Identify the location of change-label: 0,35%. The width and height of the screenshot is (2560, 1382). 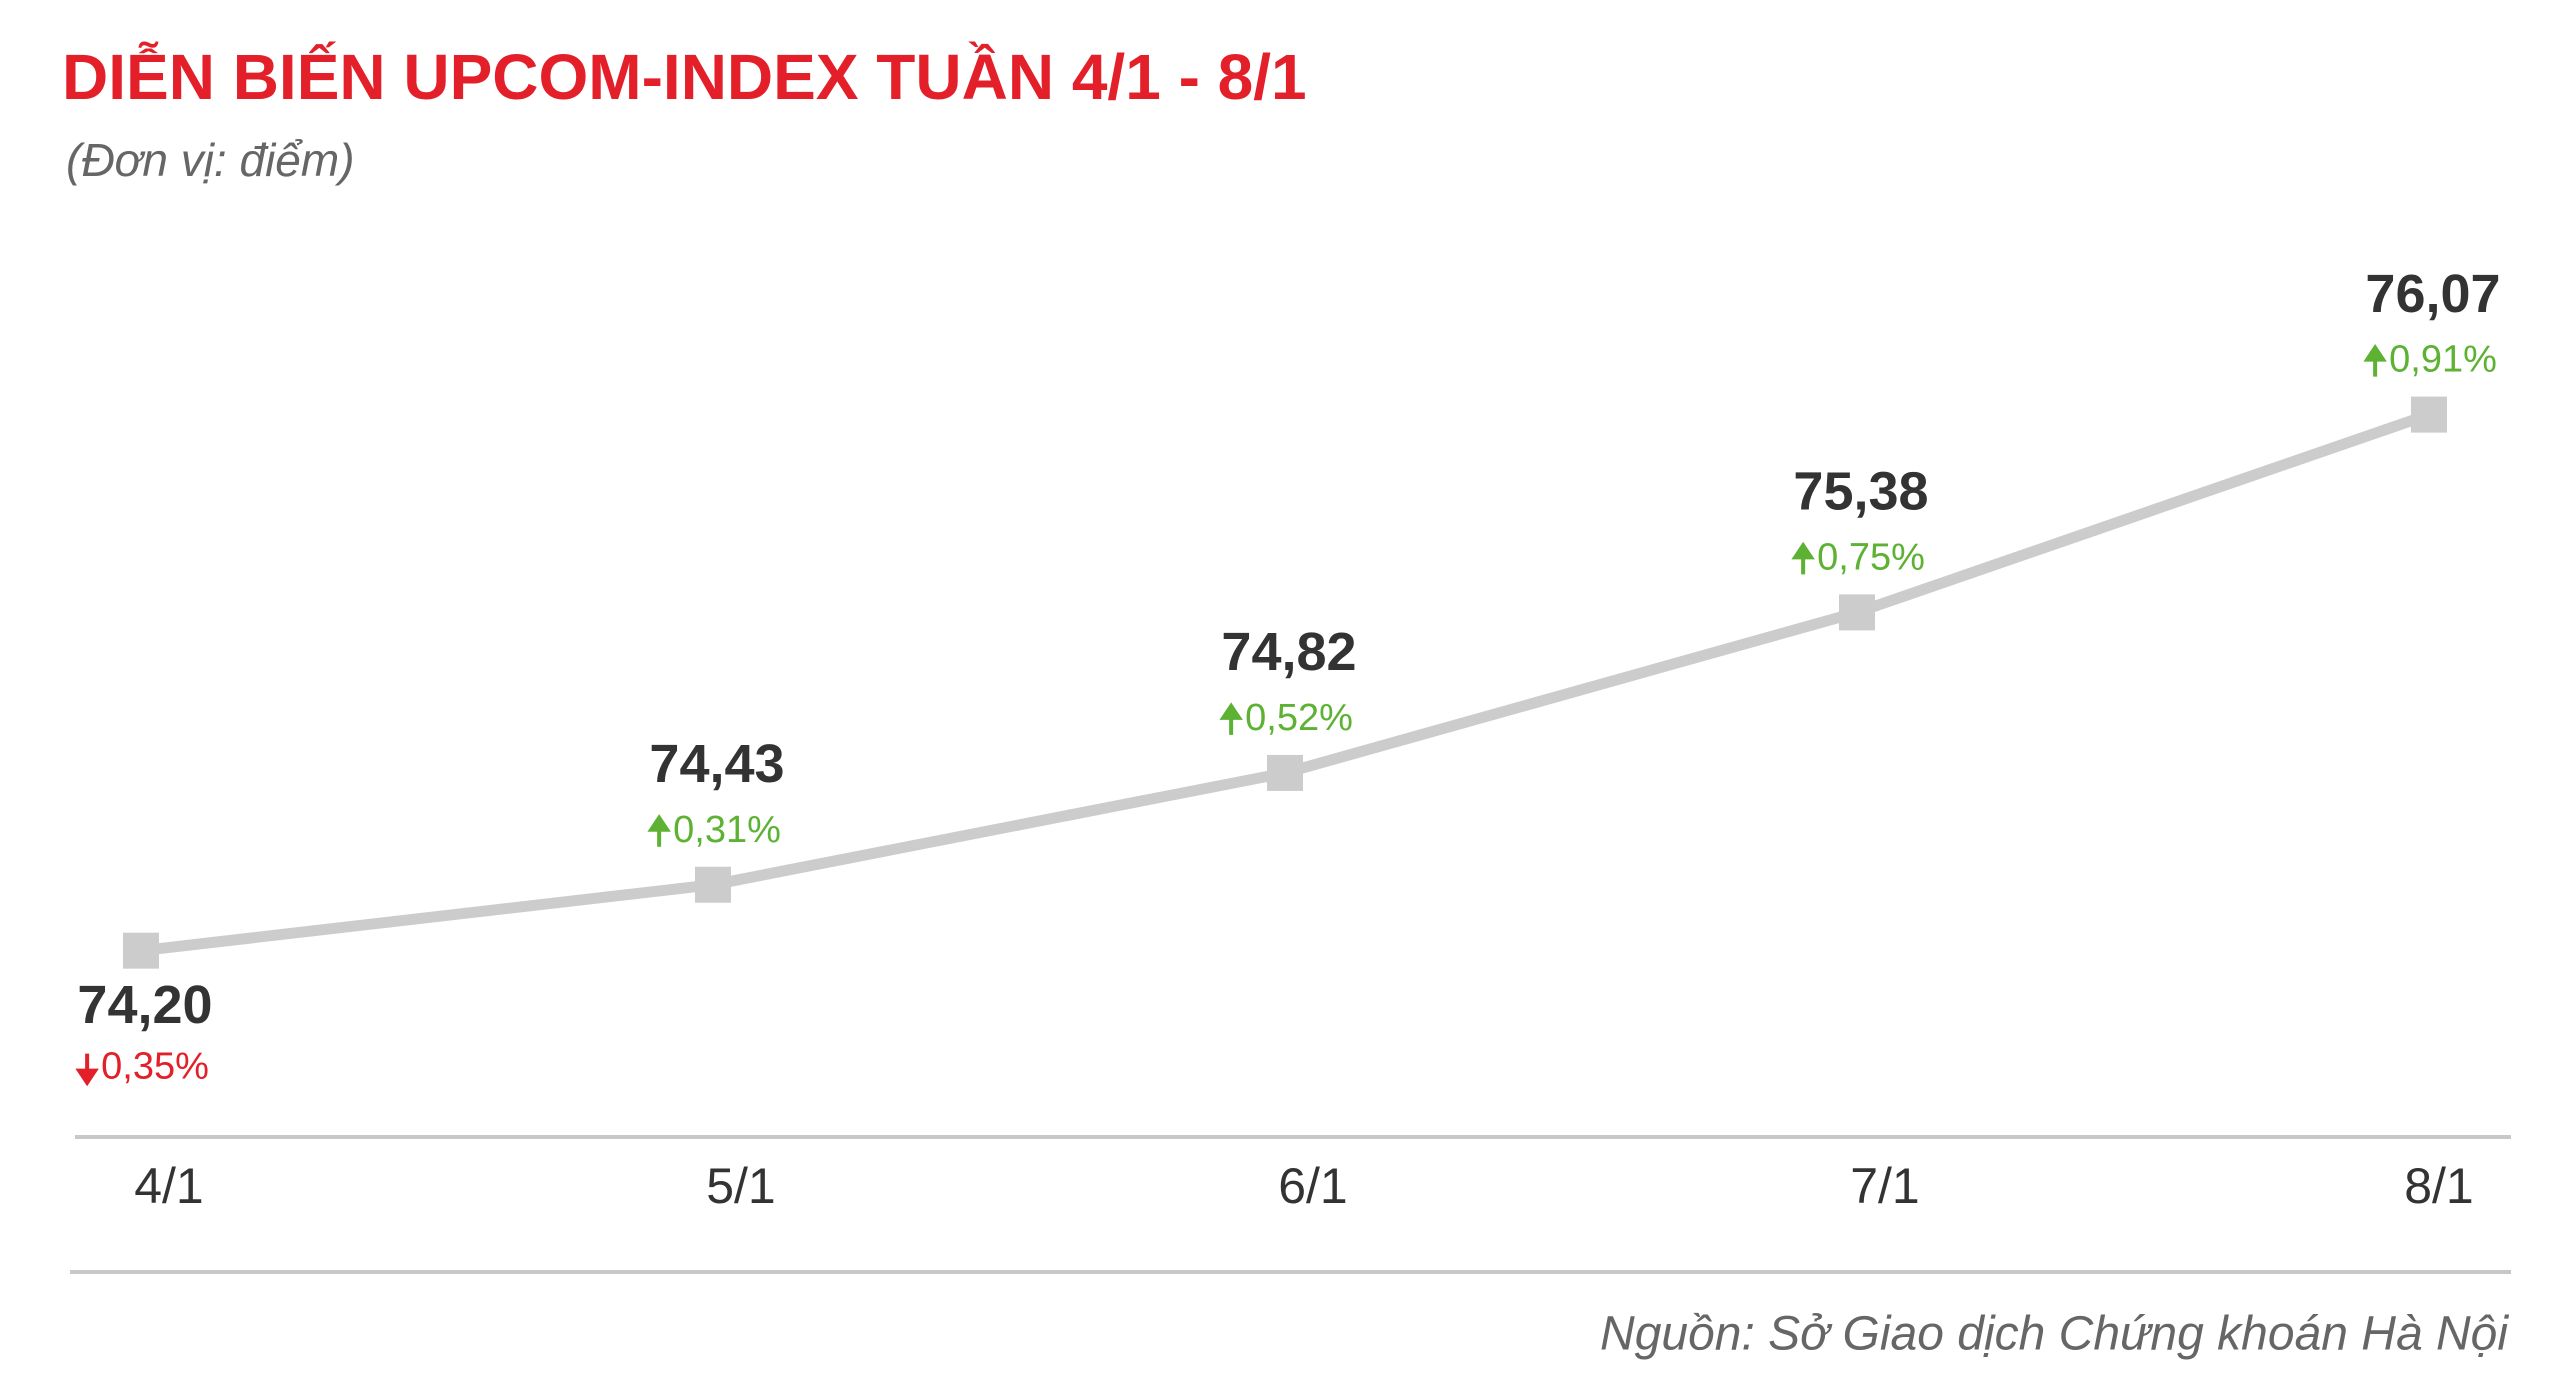
(155, 1067).